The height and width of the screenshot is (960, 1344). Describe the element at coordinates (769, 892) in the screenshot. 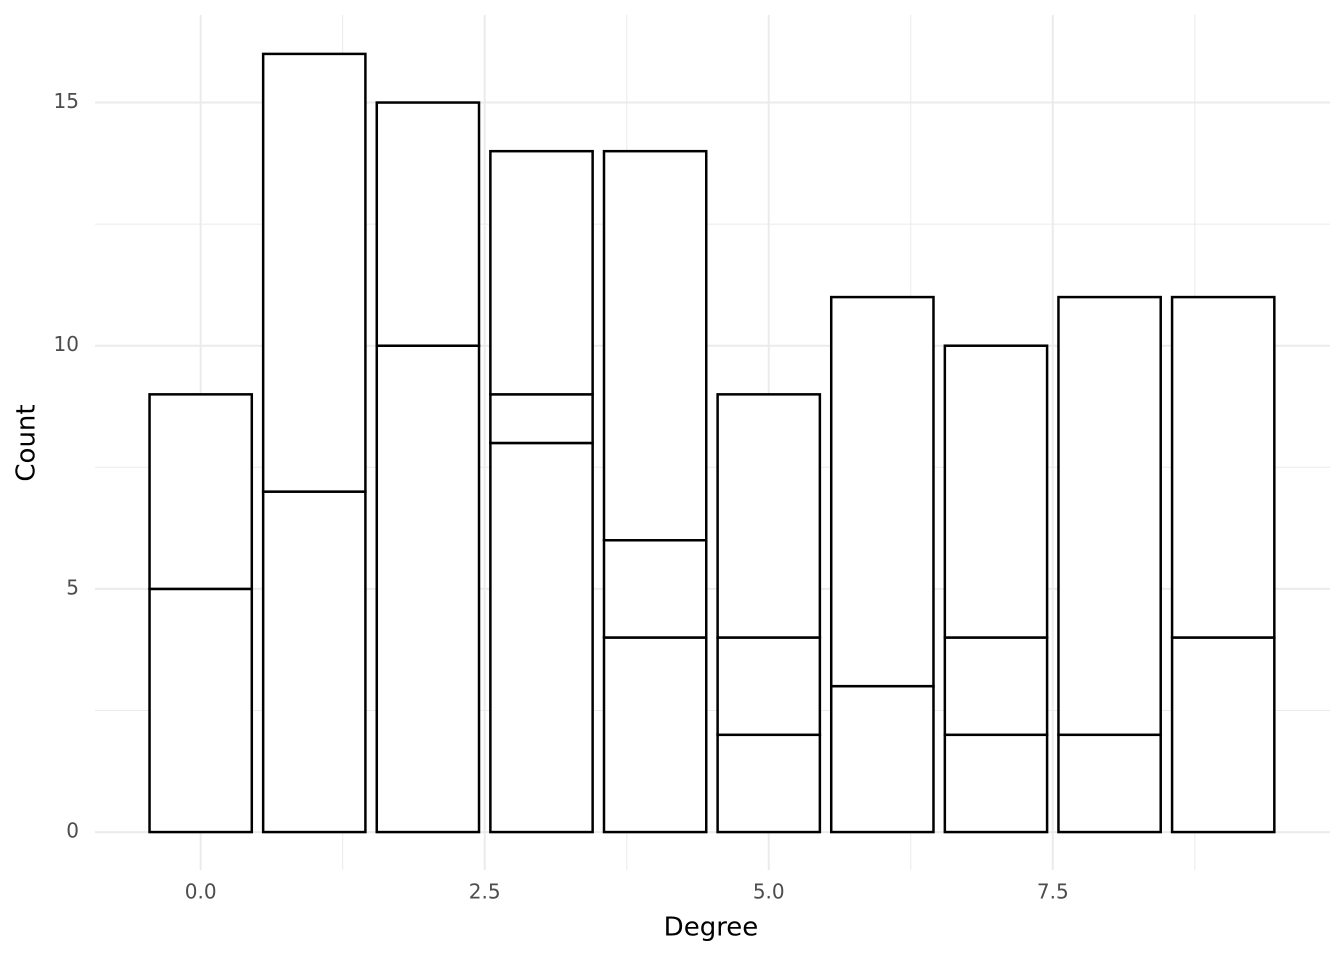

I see `x-tick-label: 5.0` at that location.